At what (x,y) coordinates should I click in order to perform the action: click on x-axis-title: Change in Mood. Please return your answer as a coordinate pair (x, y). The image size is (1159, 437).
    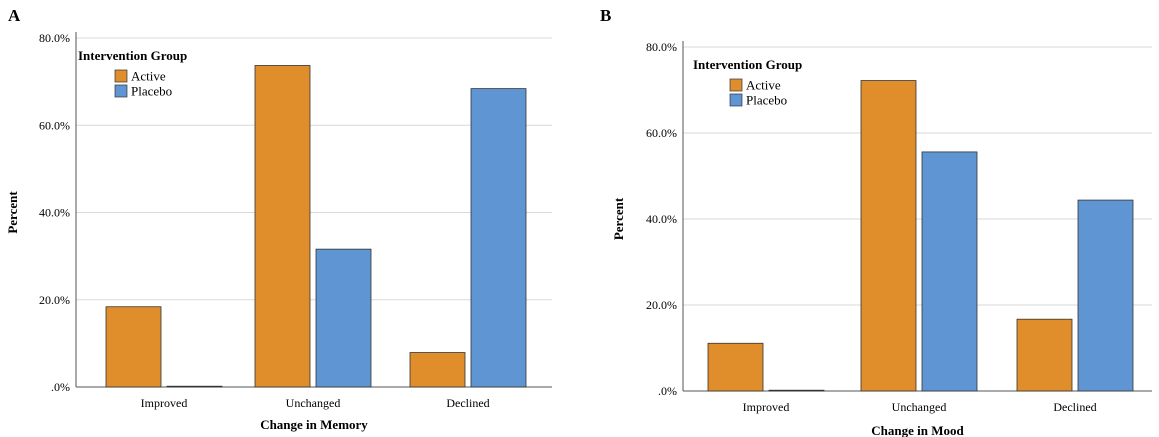
    Looking at the image, I should click on (917, 430).